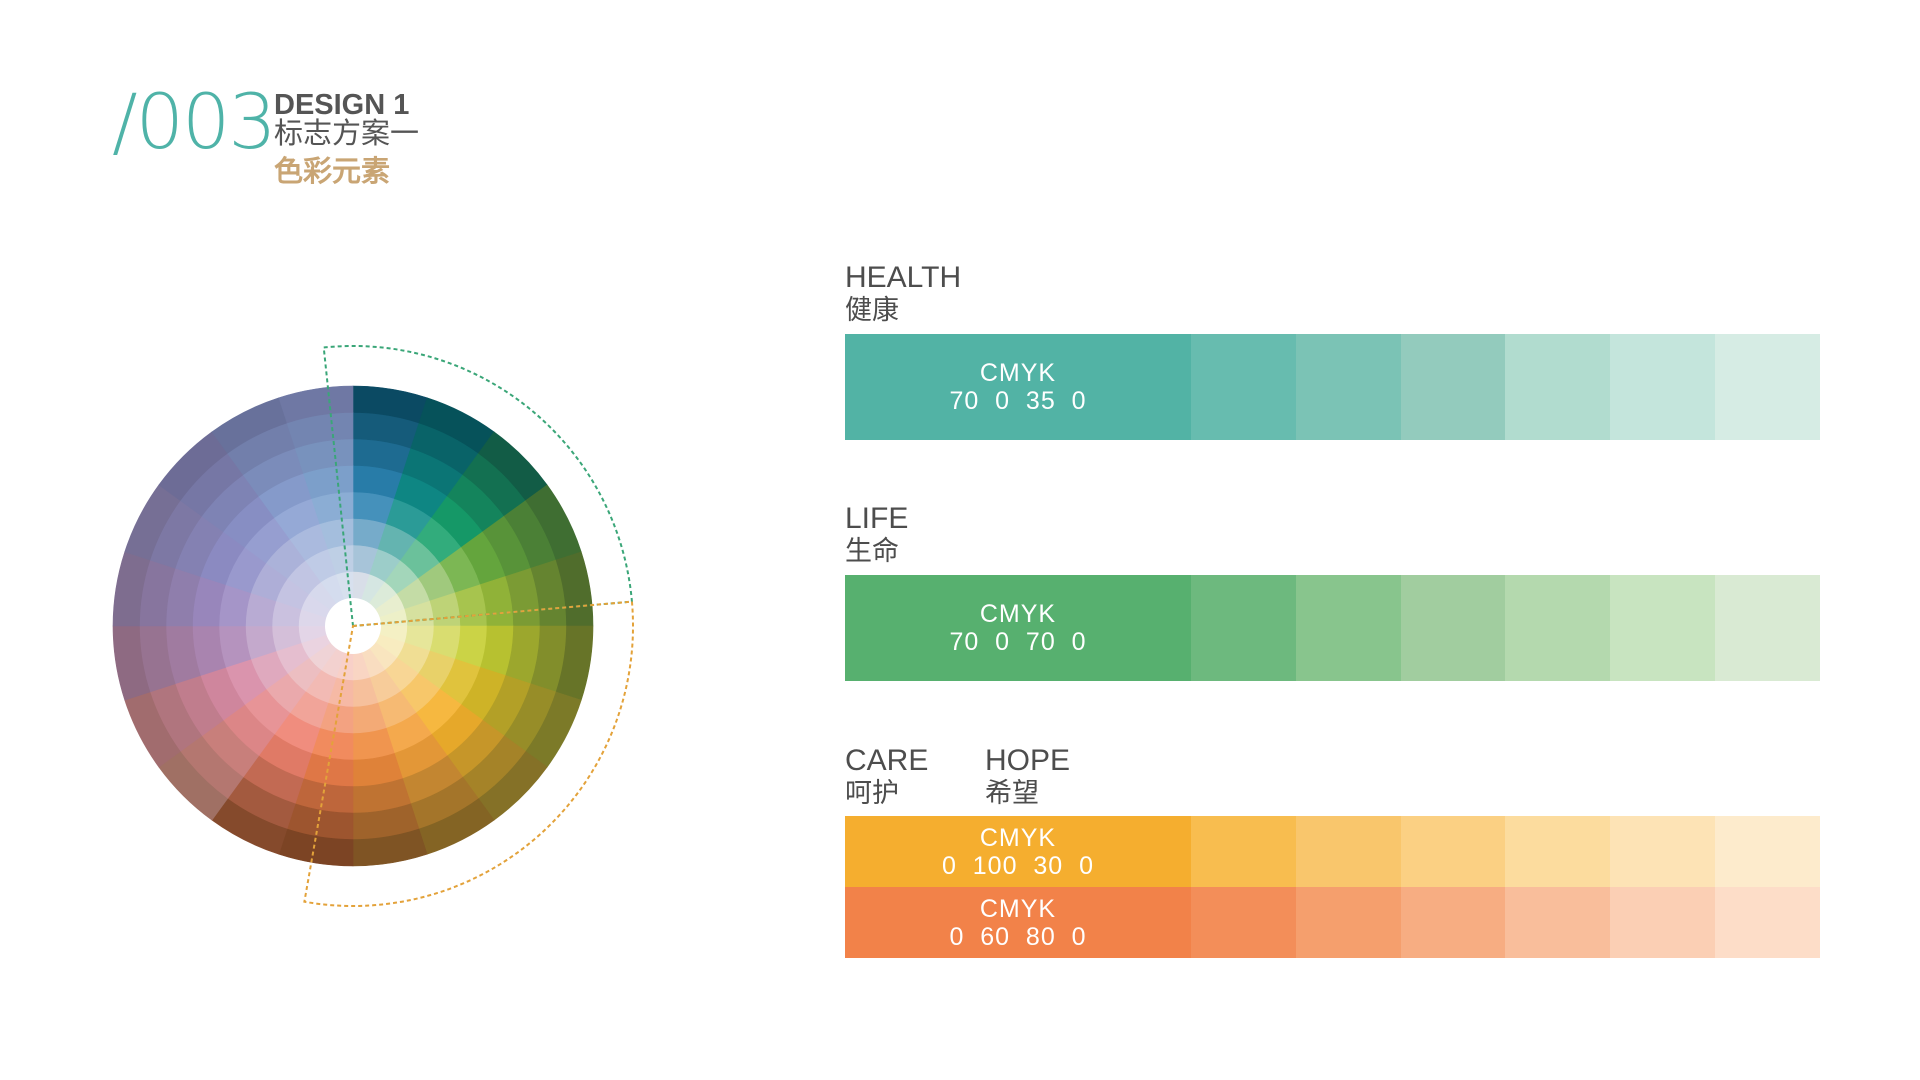 The width and height of the screenshot is (1920, 1080). I want to click on swatch-life-main: CMYK 70 0 70 0, so click(1018, 628).